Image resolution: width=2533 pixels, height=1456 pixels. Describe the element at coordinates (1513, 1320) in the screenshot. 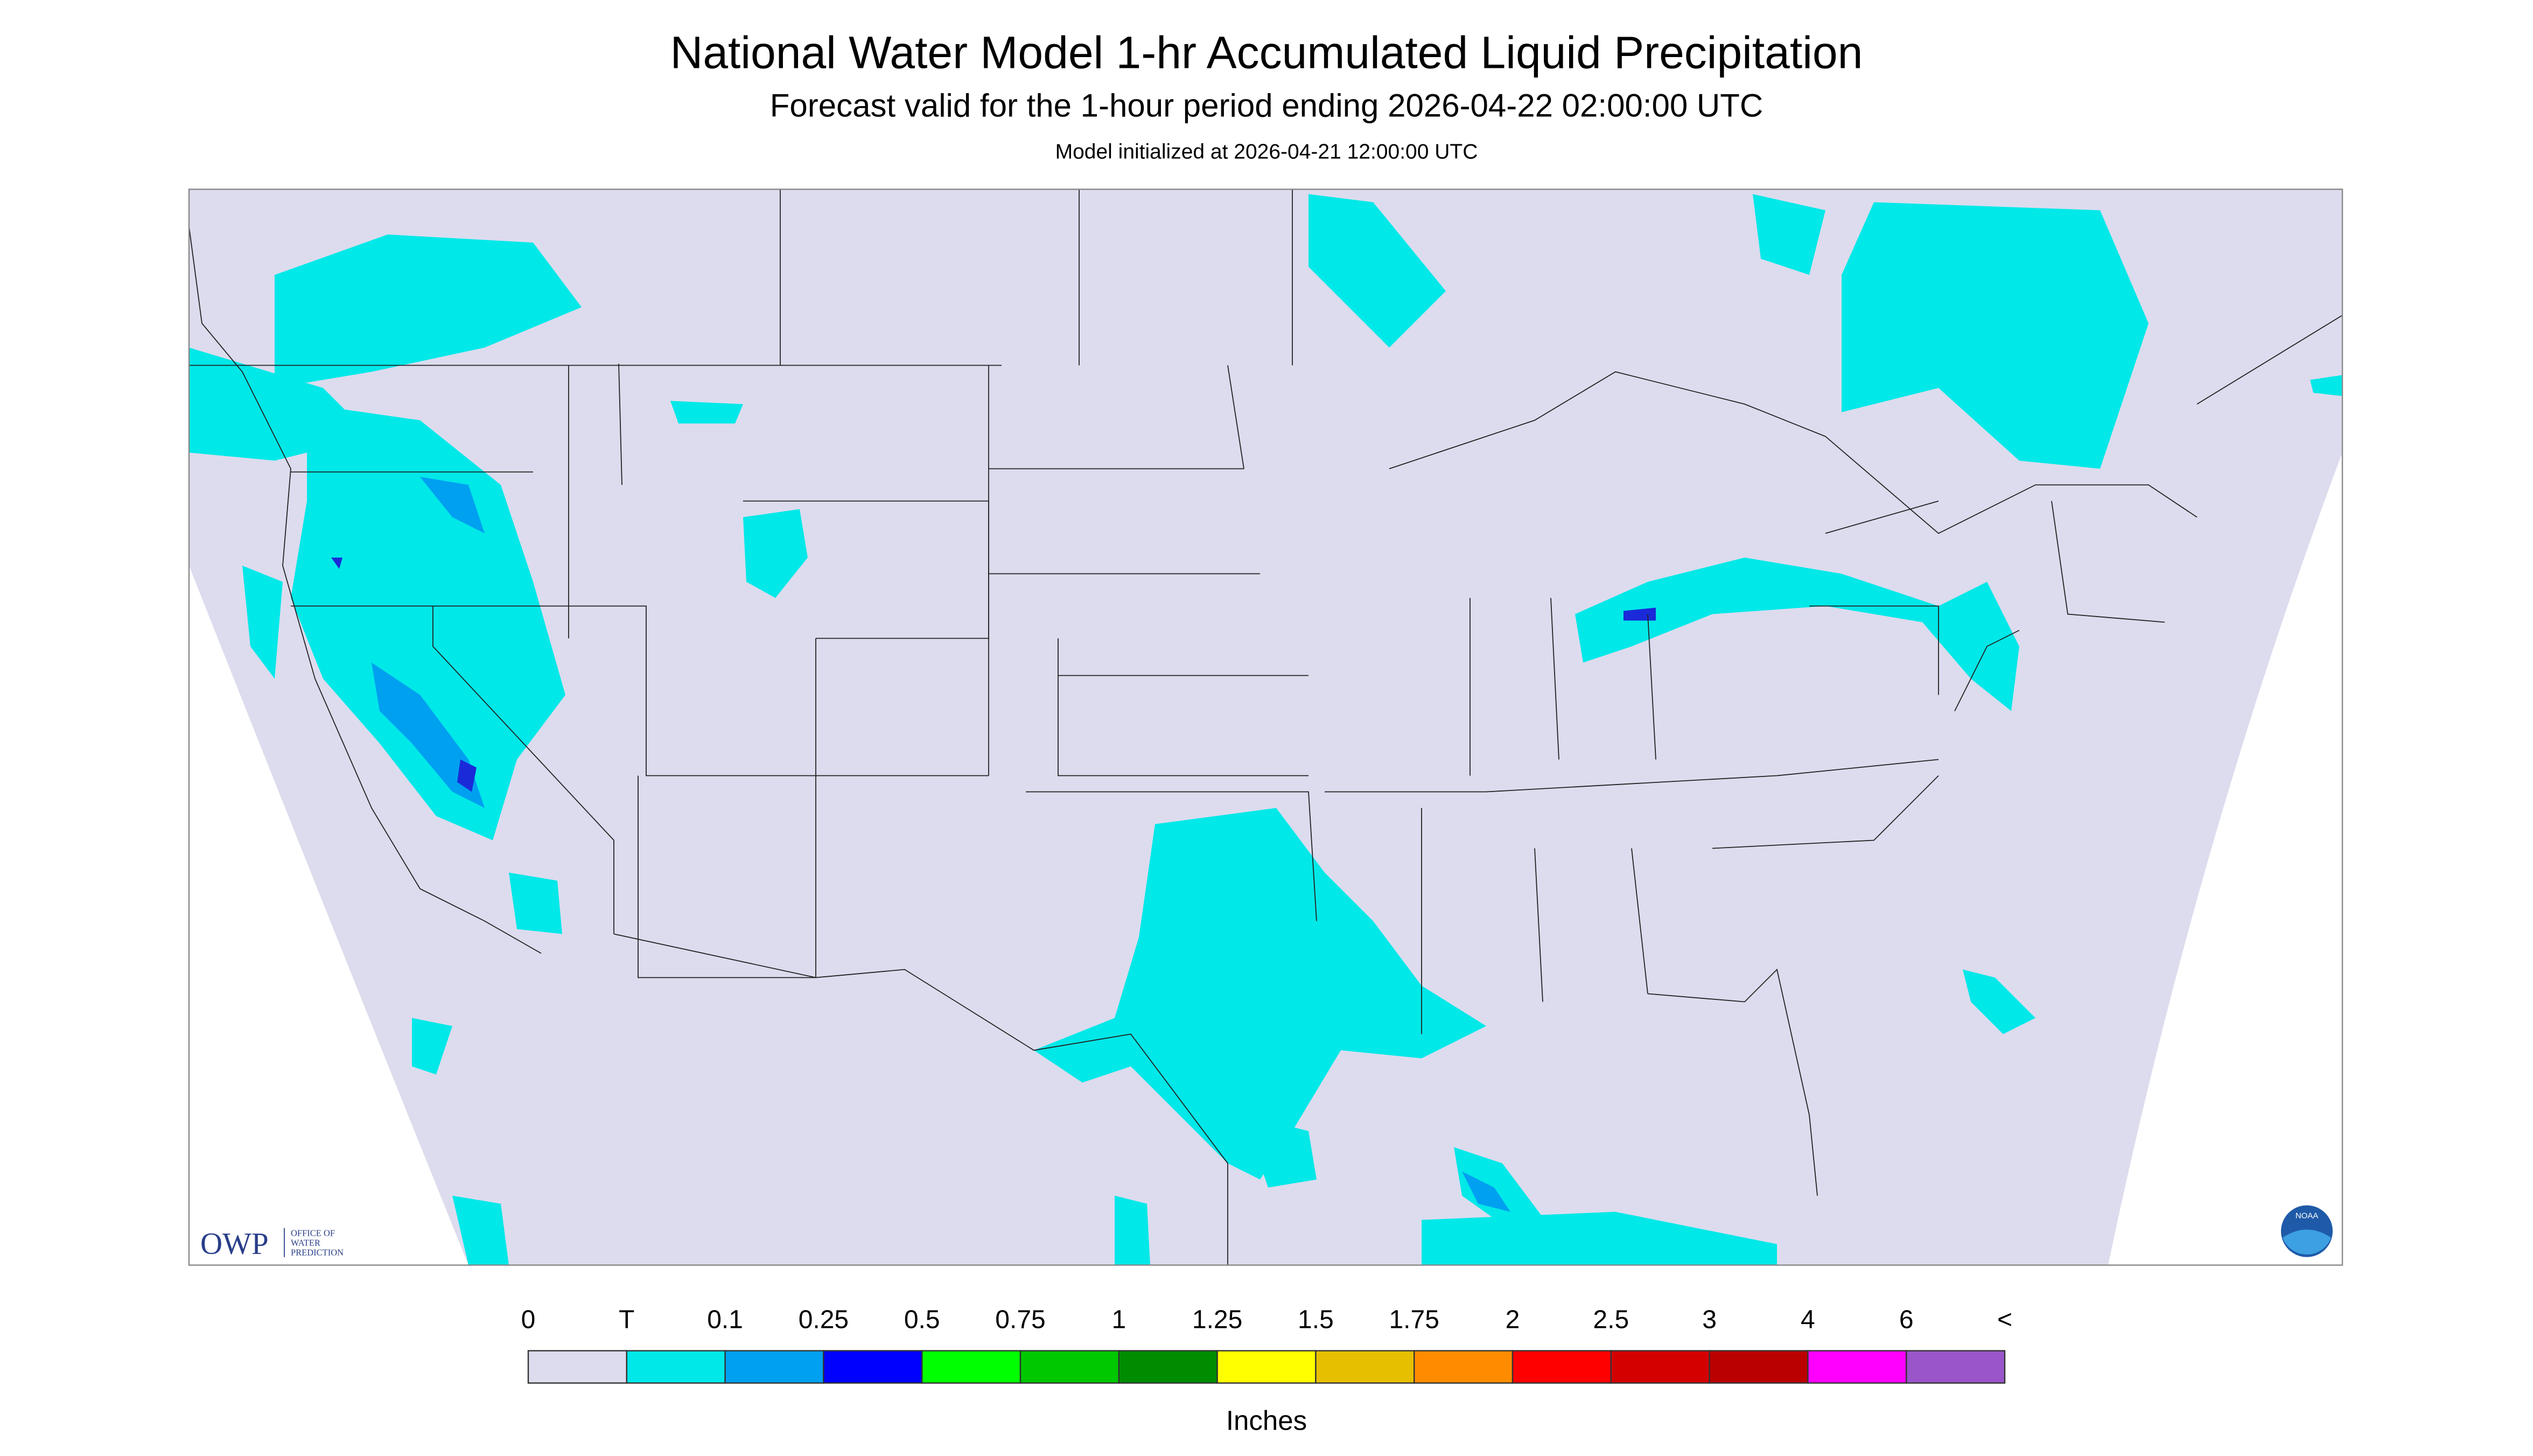

I see `legend-label: 2` at that location.